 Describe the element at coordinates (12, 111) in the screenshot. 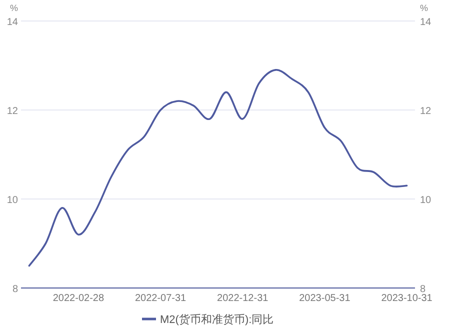

I see `y-tick-label: 12` at that location.